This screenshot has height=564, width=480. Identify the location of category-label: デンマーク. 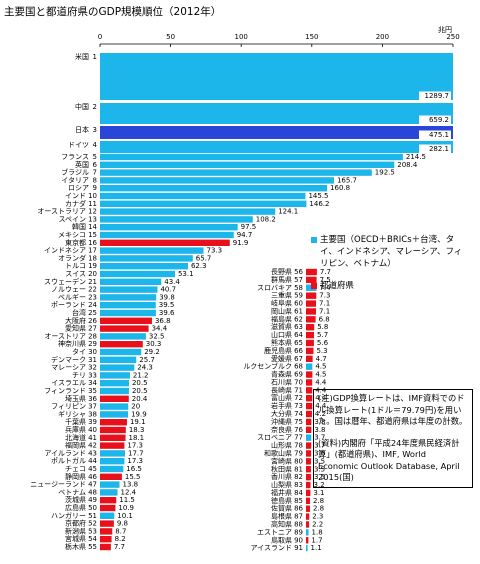
(68, 359).